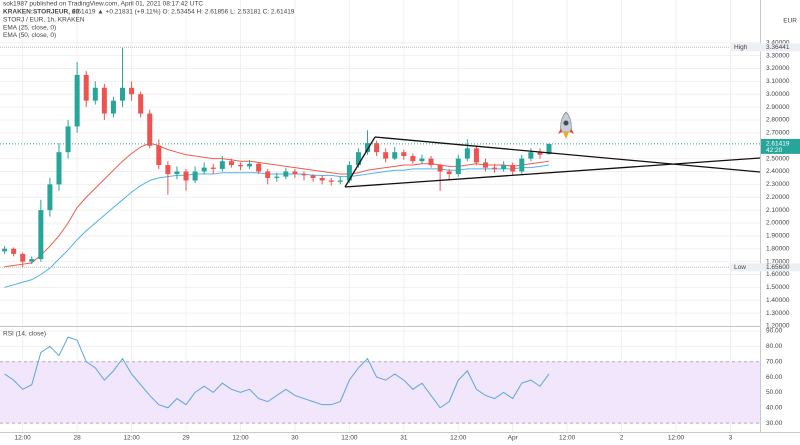 The image size is (800, 445). I want to click on line-series, so click(277, 372).